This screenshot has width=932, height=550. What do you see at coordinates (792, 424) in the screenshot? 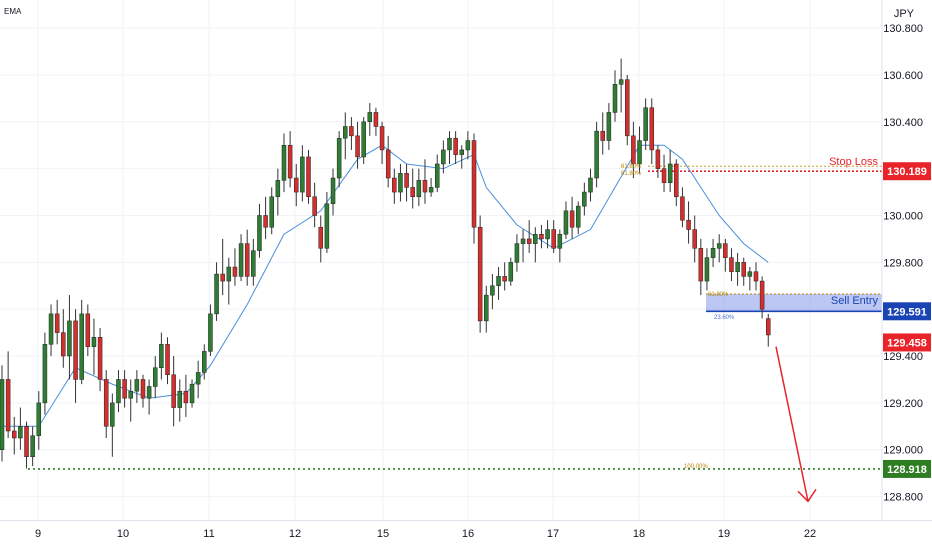
I see `projection-shaft` at bounding box center [792, 424].